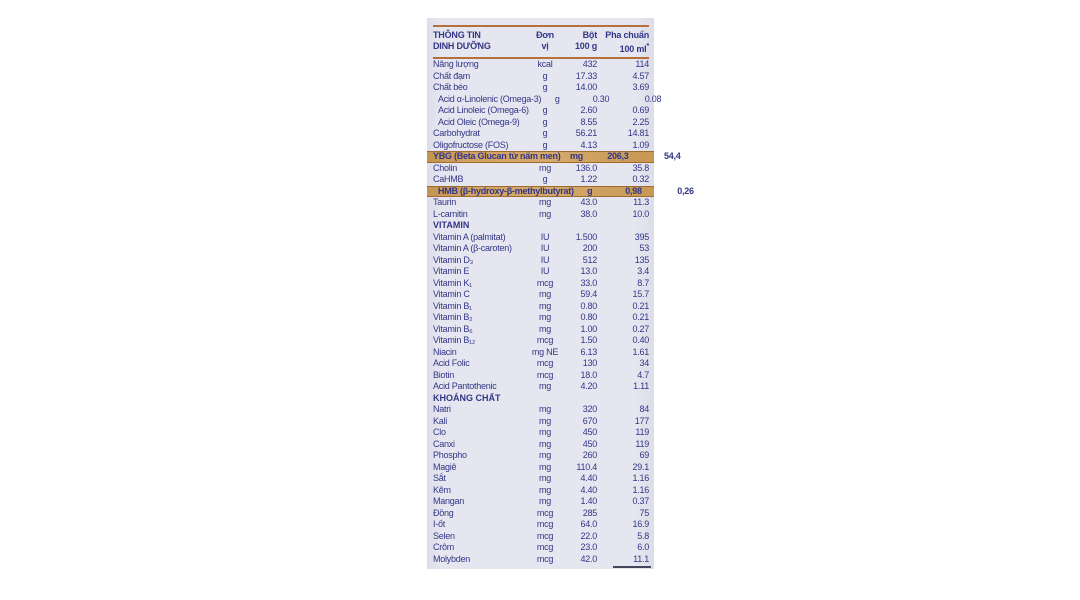  I want to click on column-header-powder: Bột 100 g, so click(585, 40).